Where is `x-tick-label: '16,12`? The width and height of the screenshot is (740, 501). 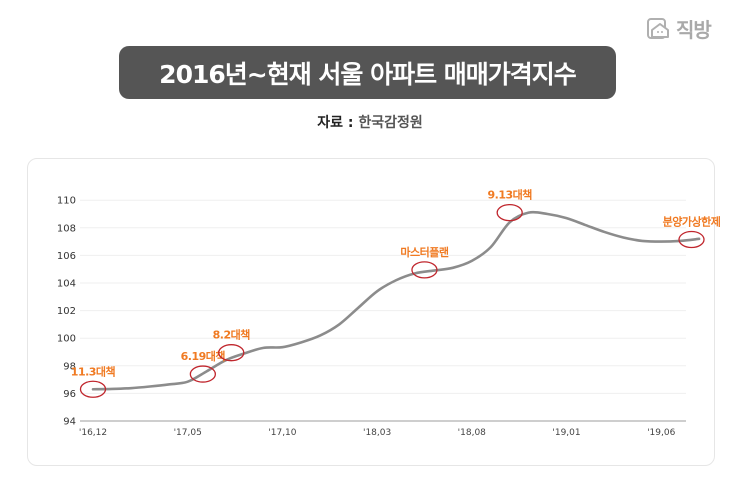 x-tick-label: '16,12 is located at coordinates (93, 433).